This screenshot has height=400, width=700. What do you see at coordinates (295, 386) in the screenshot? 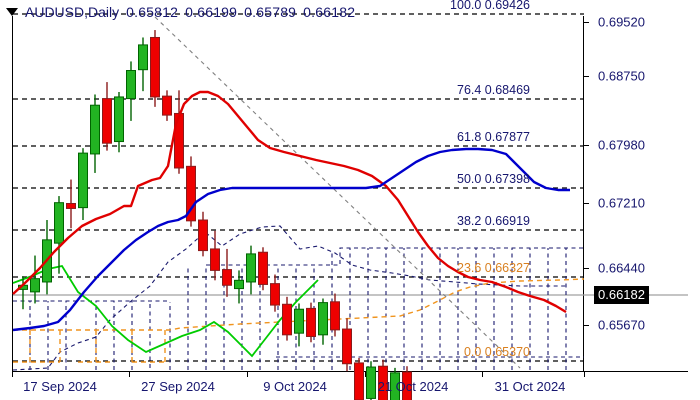
I see `date-label: 9 Oct 2024` at bounding box center [295, 386].